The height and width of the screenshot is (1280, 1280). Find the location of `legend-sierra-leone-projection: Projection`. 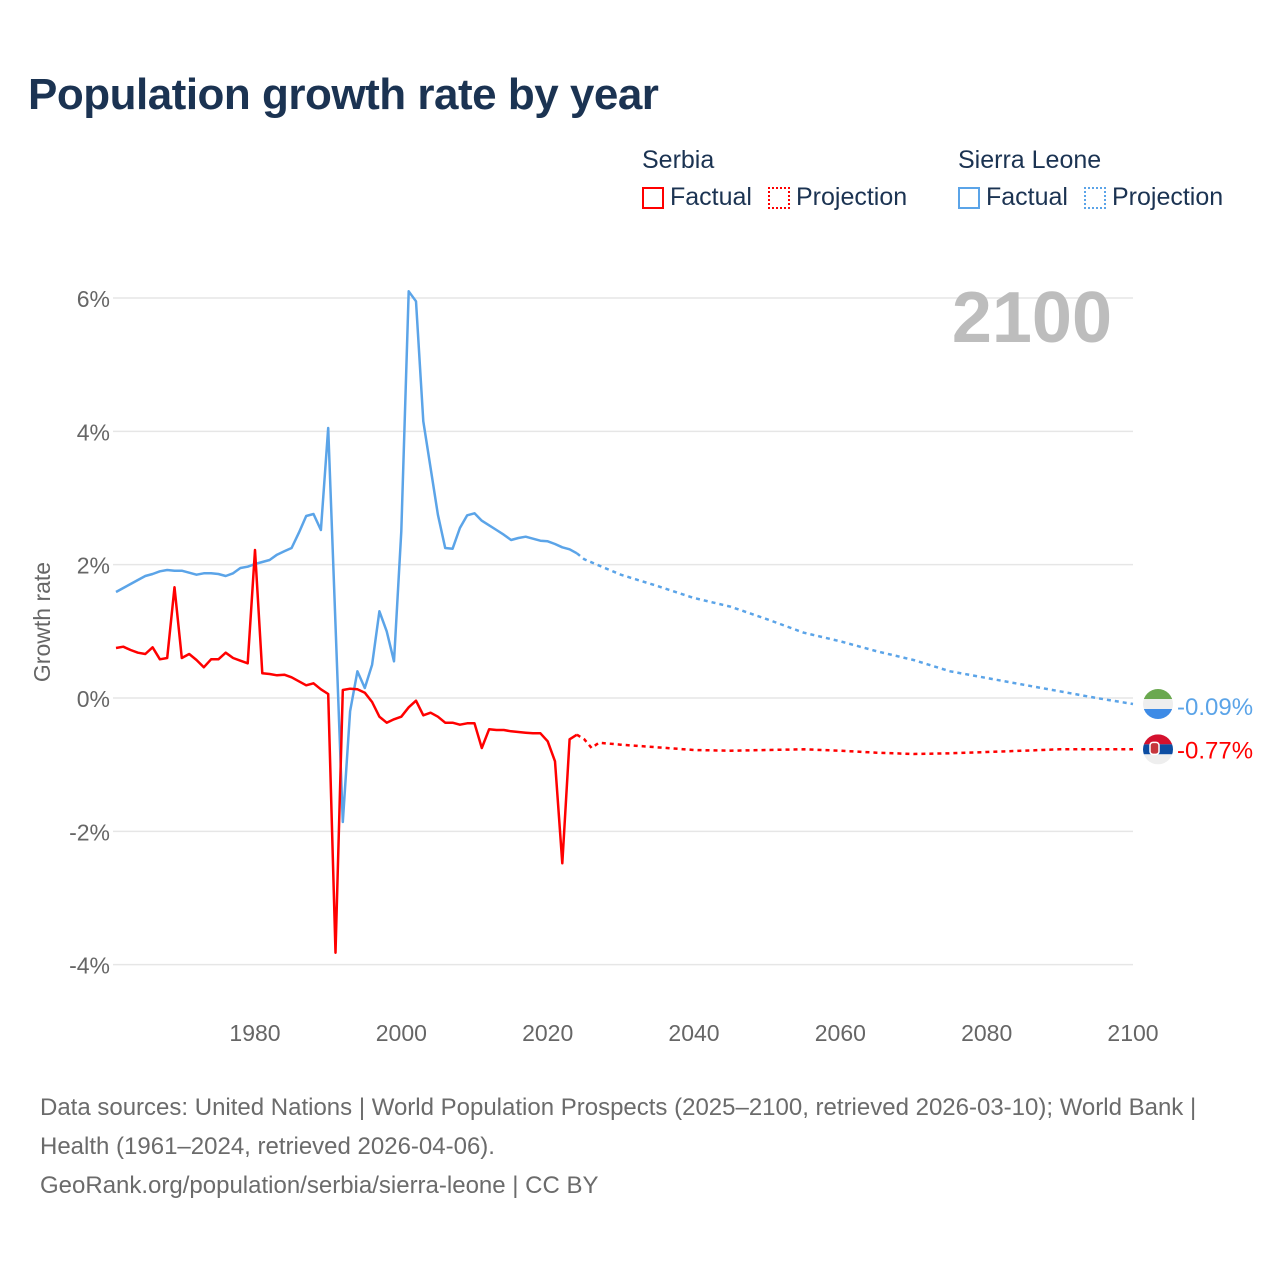

legend-sierra-leone-projection: Projection is located at coordinates (1153, 197).